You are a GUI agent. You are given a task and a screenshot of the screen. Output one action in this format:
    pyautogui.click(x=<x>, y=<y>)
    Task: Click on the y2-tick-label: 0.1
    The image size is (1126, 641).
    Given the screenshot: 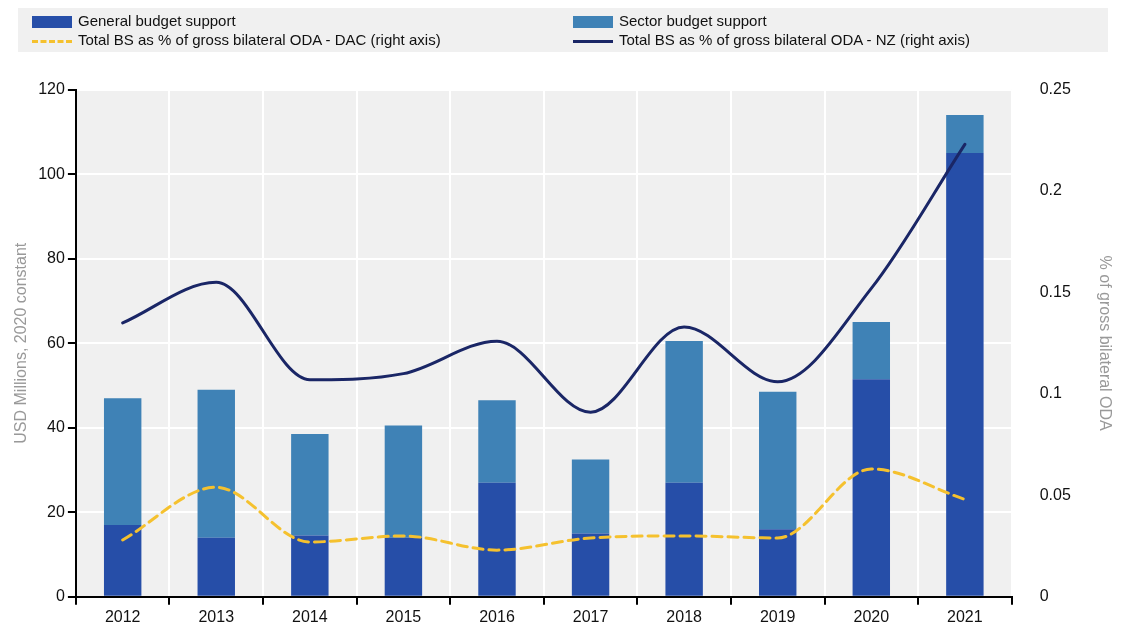 What is the action you would take?
    pyautogui.click(x=1050, y=393)
    